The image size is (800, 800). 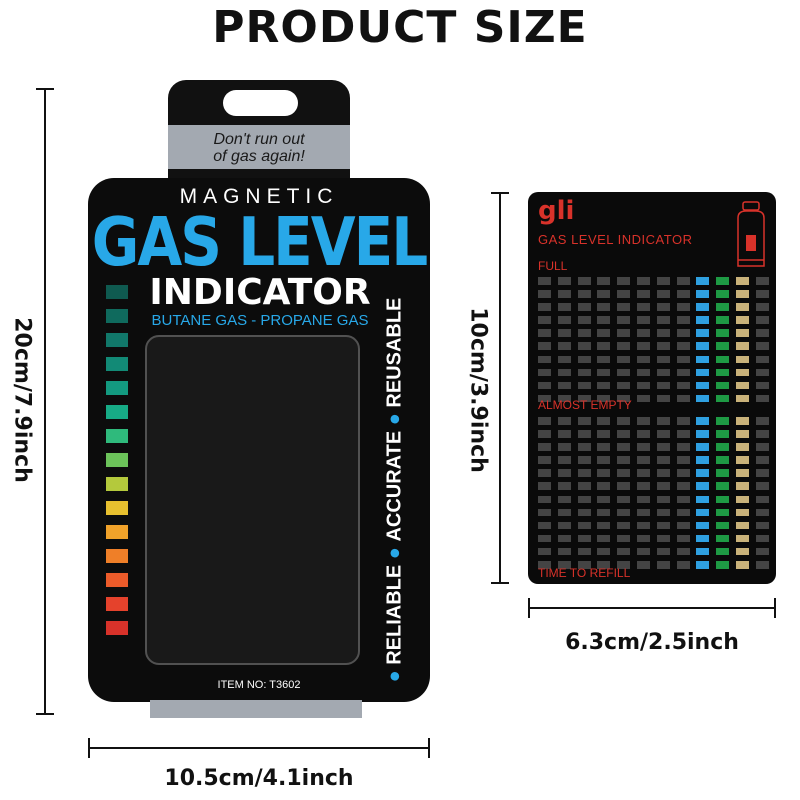 I want to click on height-dimension-line, so click(x=45, y=401).